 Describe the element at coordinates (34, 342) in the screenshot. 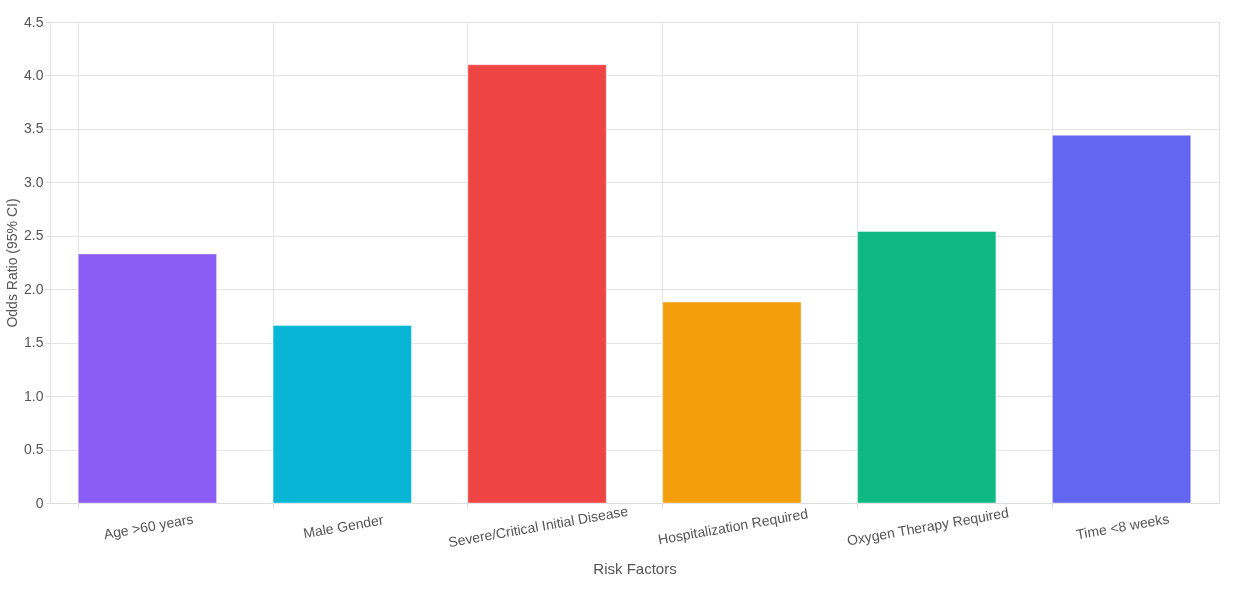

I see `y-tick-label: 1.5` at that location.